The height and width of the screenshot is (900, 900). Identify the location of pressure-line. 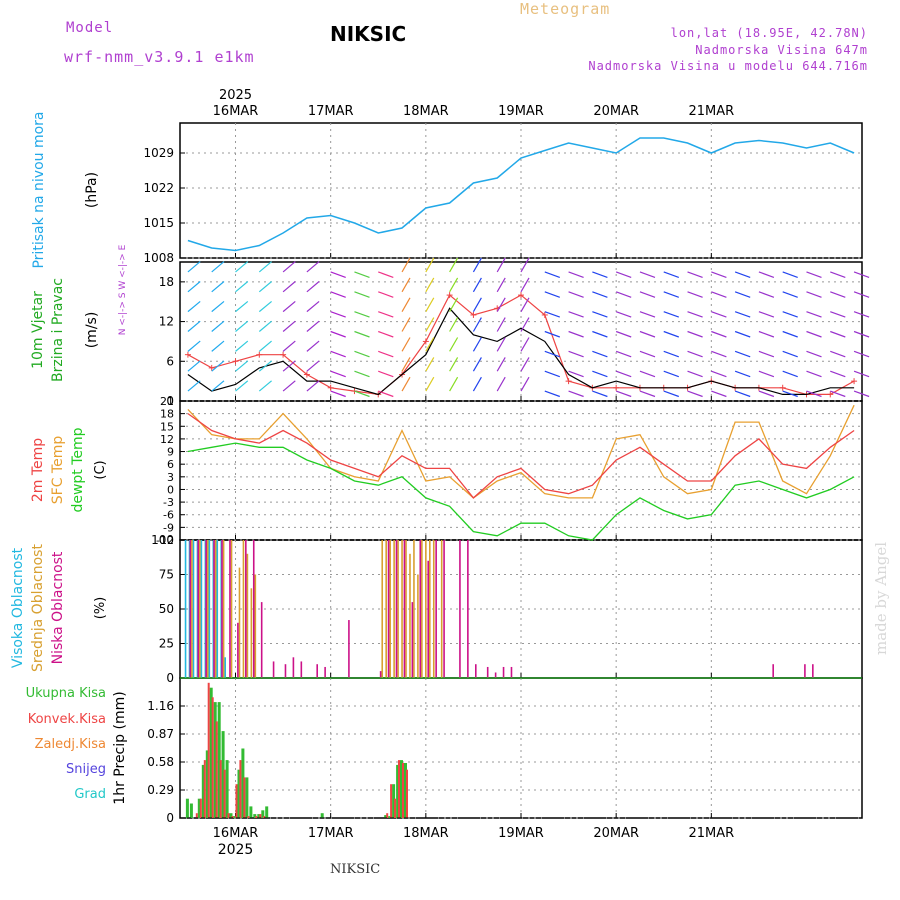
(521, 194).